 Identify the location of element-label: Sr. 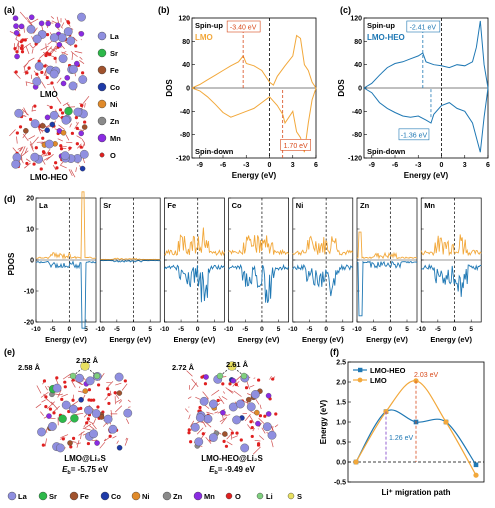
(107, 205).